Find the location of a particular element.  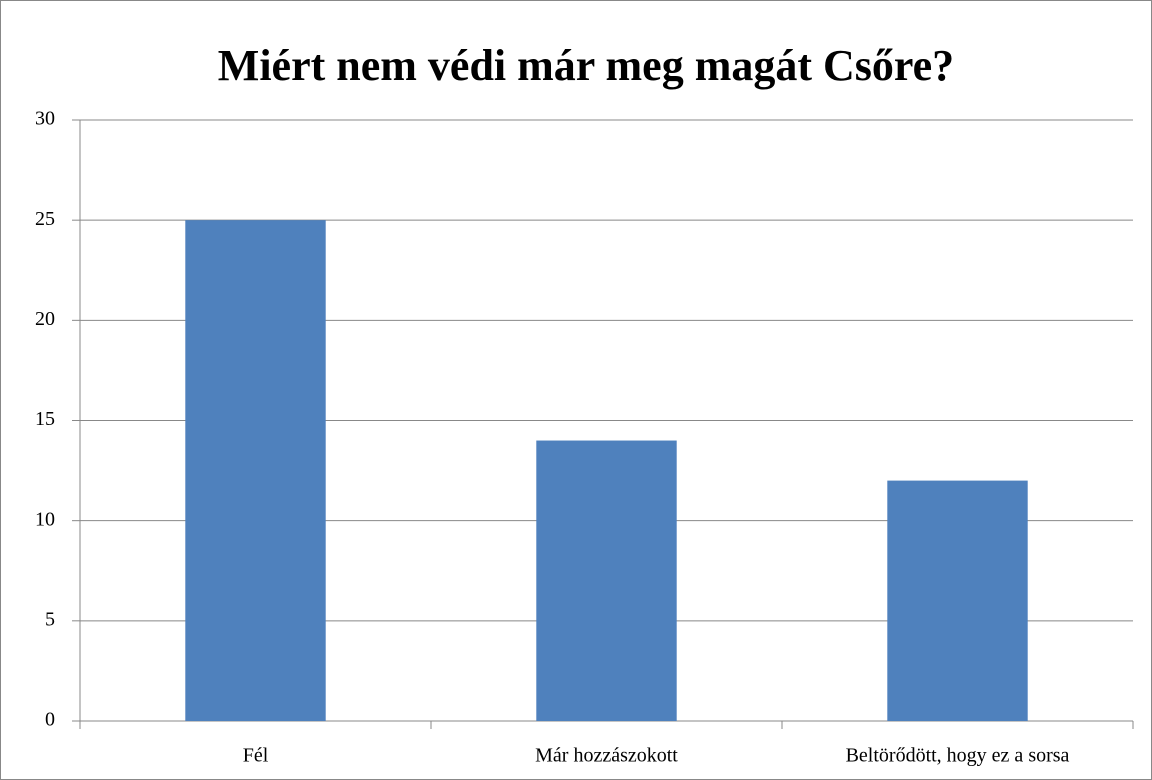

y-tick-label: 25 is located at coordinates (45, 219).